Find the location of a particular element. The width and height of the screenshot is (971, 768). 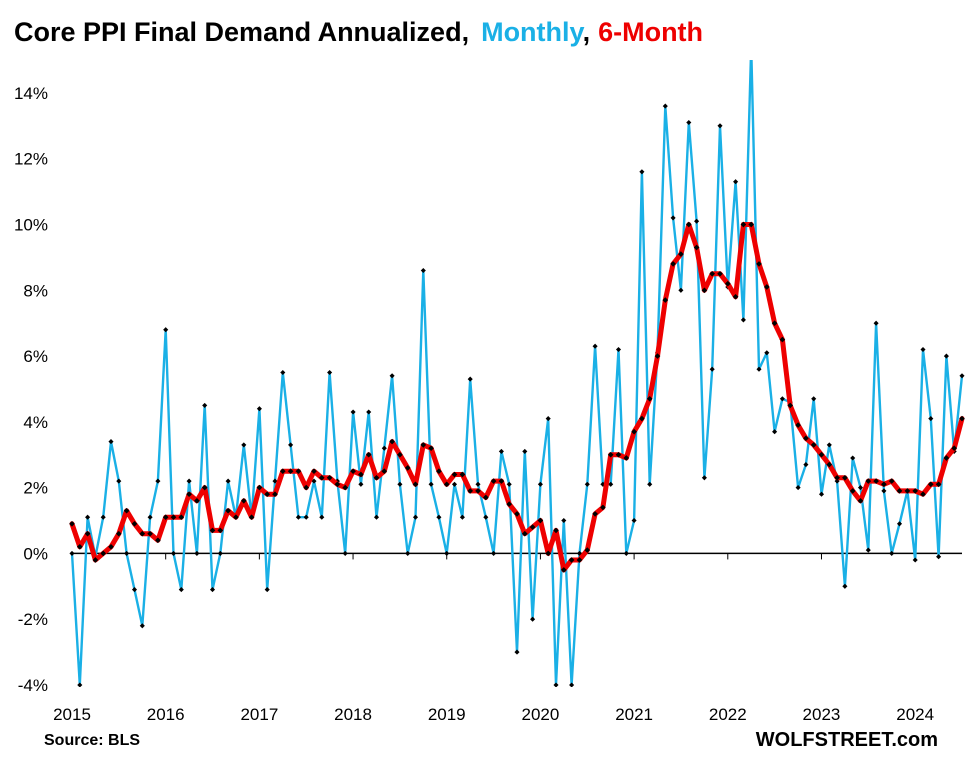

x-tick-label: 2016 is located at coordinates (166, 714).